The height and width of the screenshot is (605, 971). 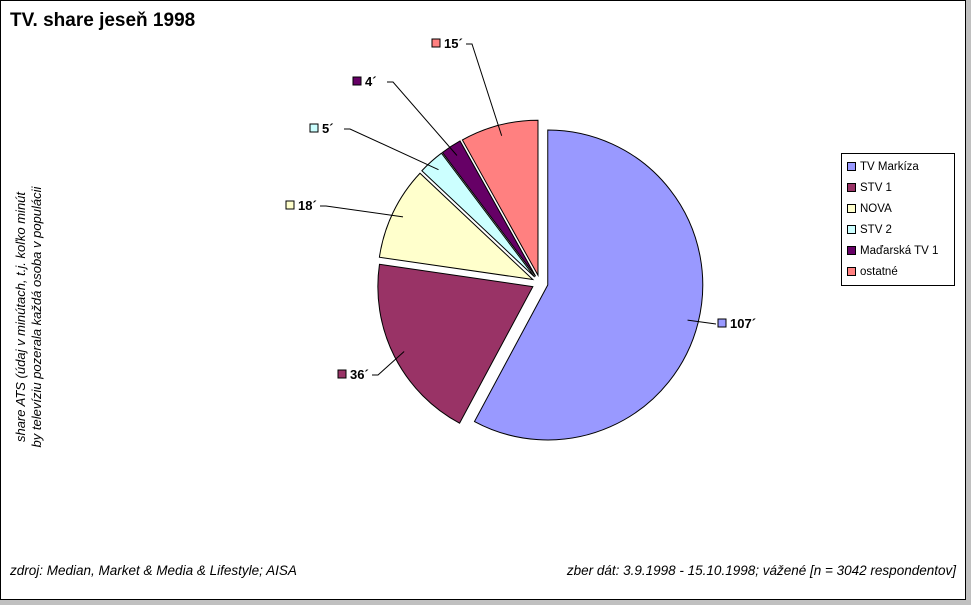 What do you see at coordinates (898, 229) in the screenshot?
I see `legend-item-3: STV 2` at bounding box center [898, 229].